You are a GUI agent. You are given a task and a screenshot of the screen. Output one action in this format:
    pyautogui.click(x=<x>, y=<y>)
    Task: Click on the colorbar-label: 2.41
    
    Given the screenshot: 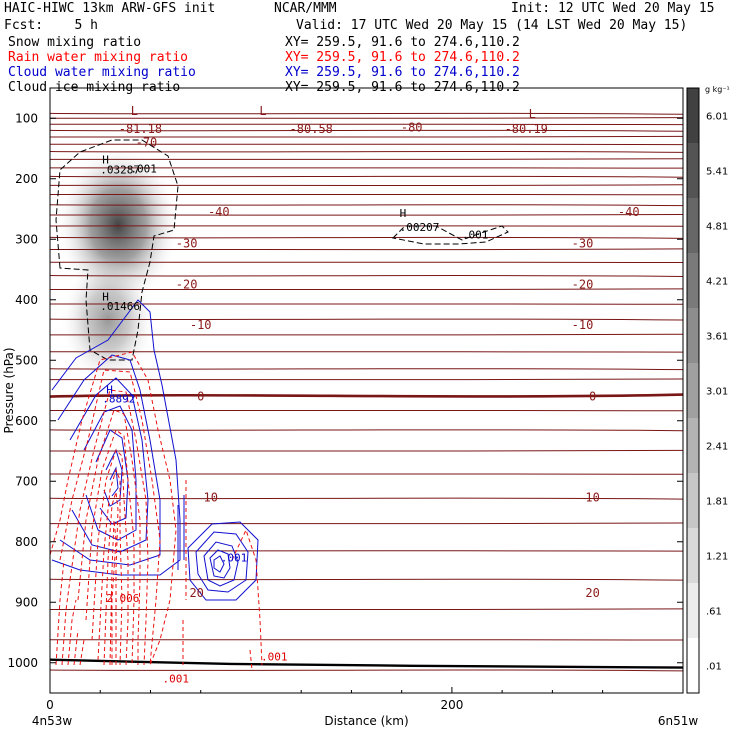 What is the action you would take?
    pyautogui.click(x=717, y=447)
    